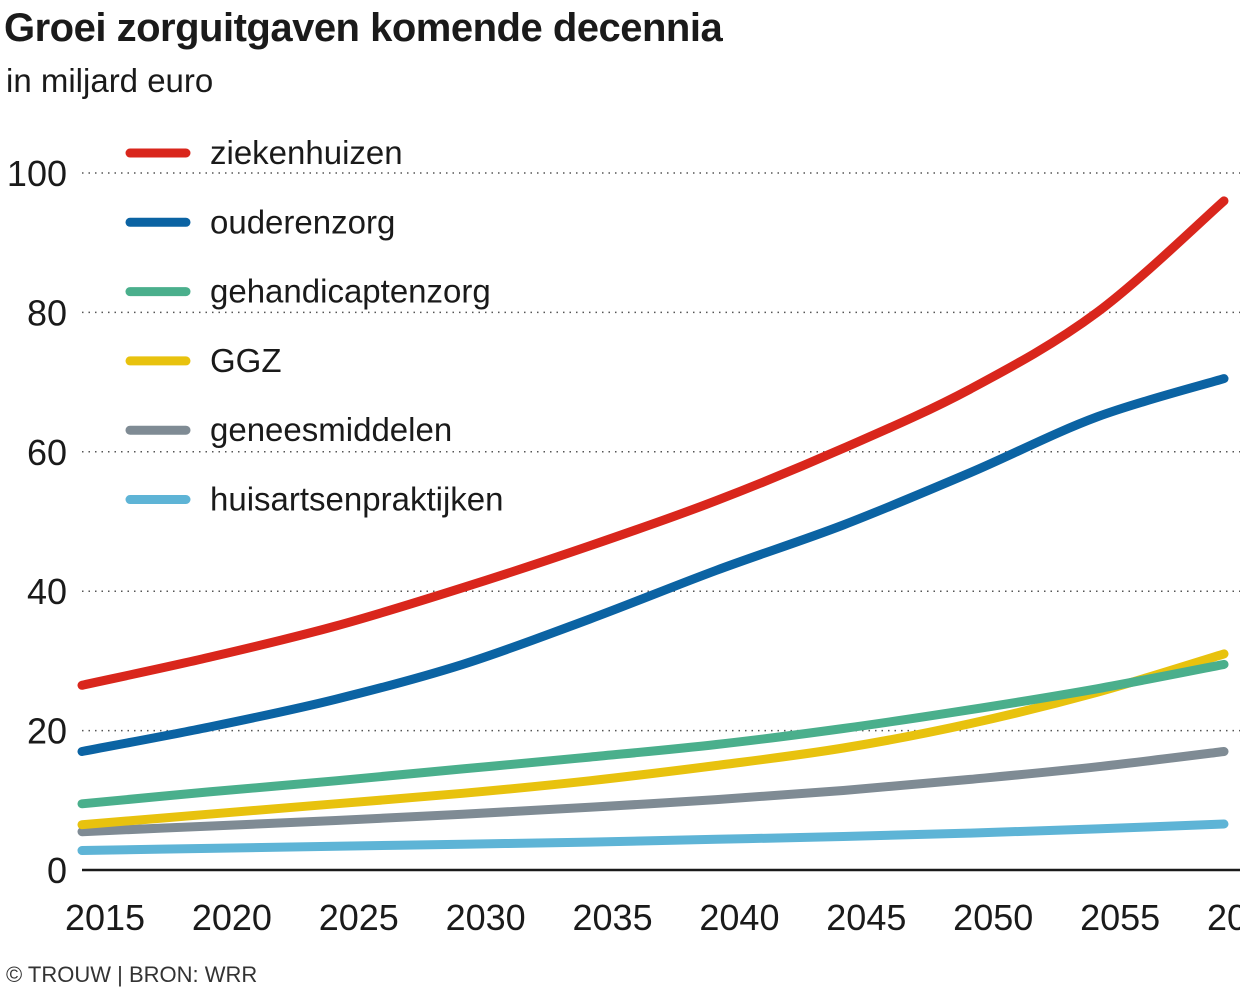 The width and height of the screenshot is (1240, 998). What do you see at coordinates (1120, 917) in the screenshot?
I see `x-tick-label: 2055` at bounding box center [1120, 917].